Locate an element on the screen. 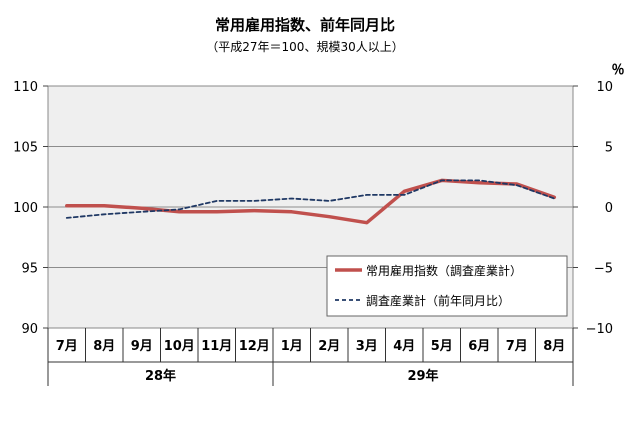 Image resolution: width=641 pixels, height=426 pixels. legend-label-yoy: 調査産業計（前年同月比） is located at coordinates (438, 300).